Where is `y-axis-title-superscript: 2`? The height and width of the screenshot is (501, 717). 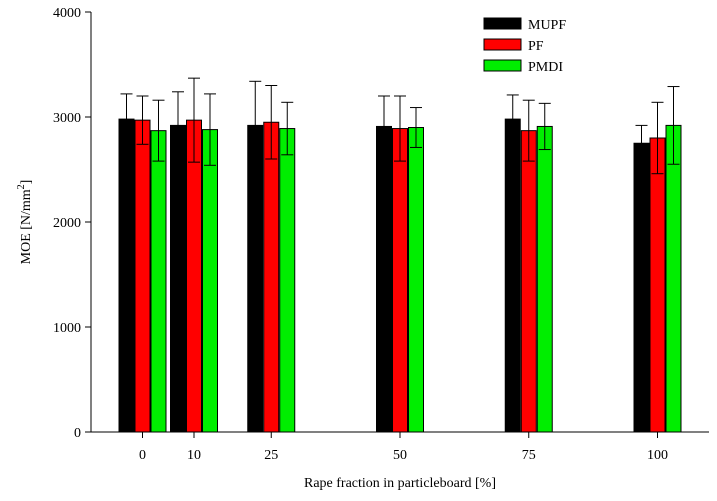
y-axis-title-superscript: 2 is located at coordinates (21, 186).